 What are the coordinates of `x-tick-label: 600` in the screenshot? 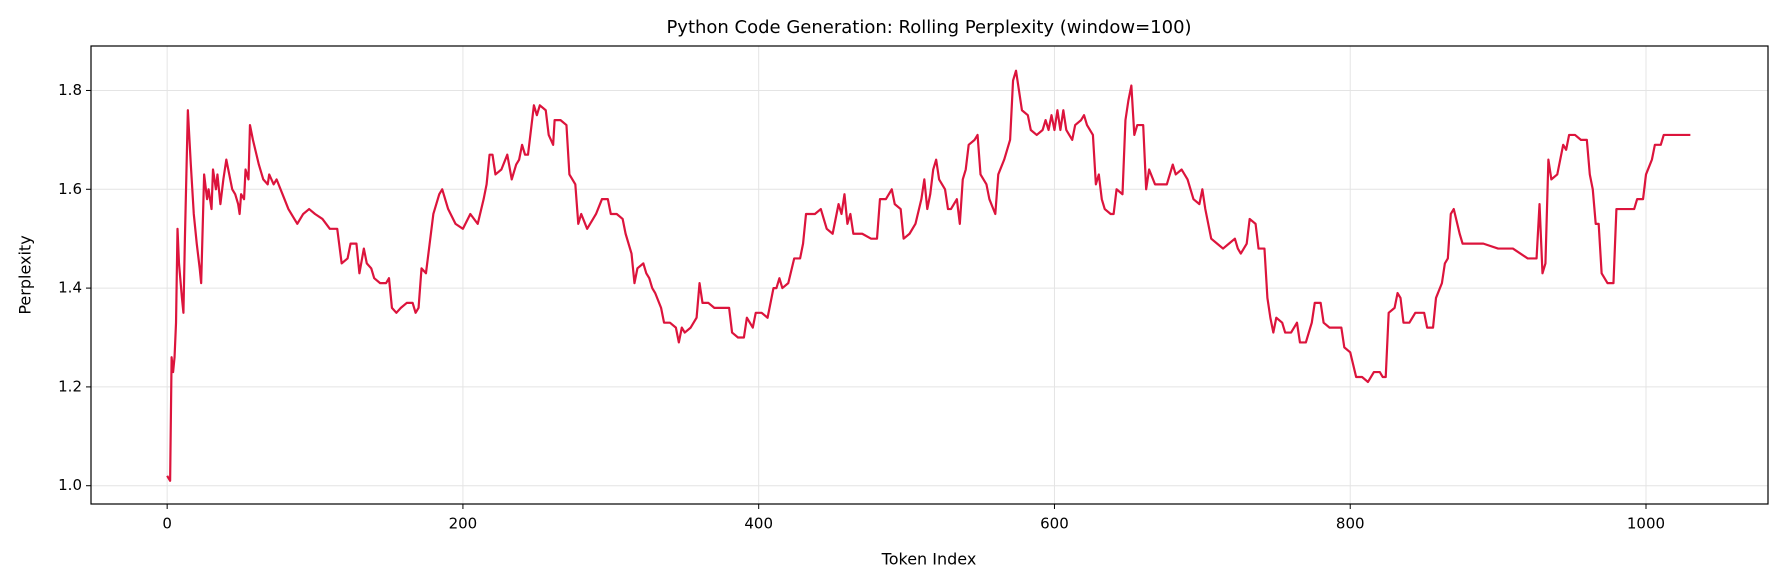 It's located at (1054, 524).